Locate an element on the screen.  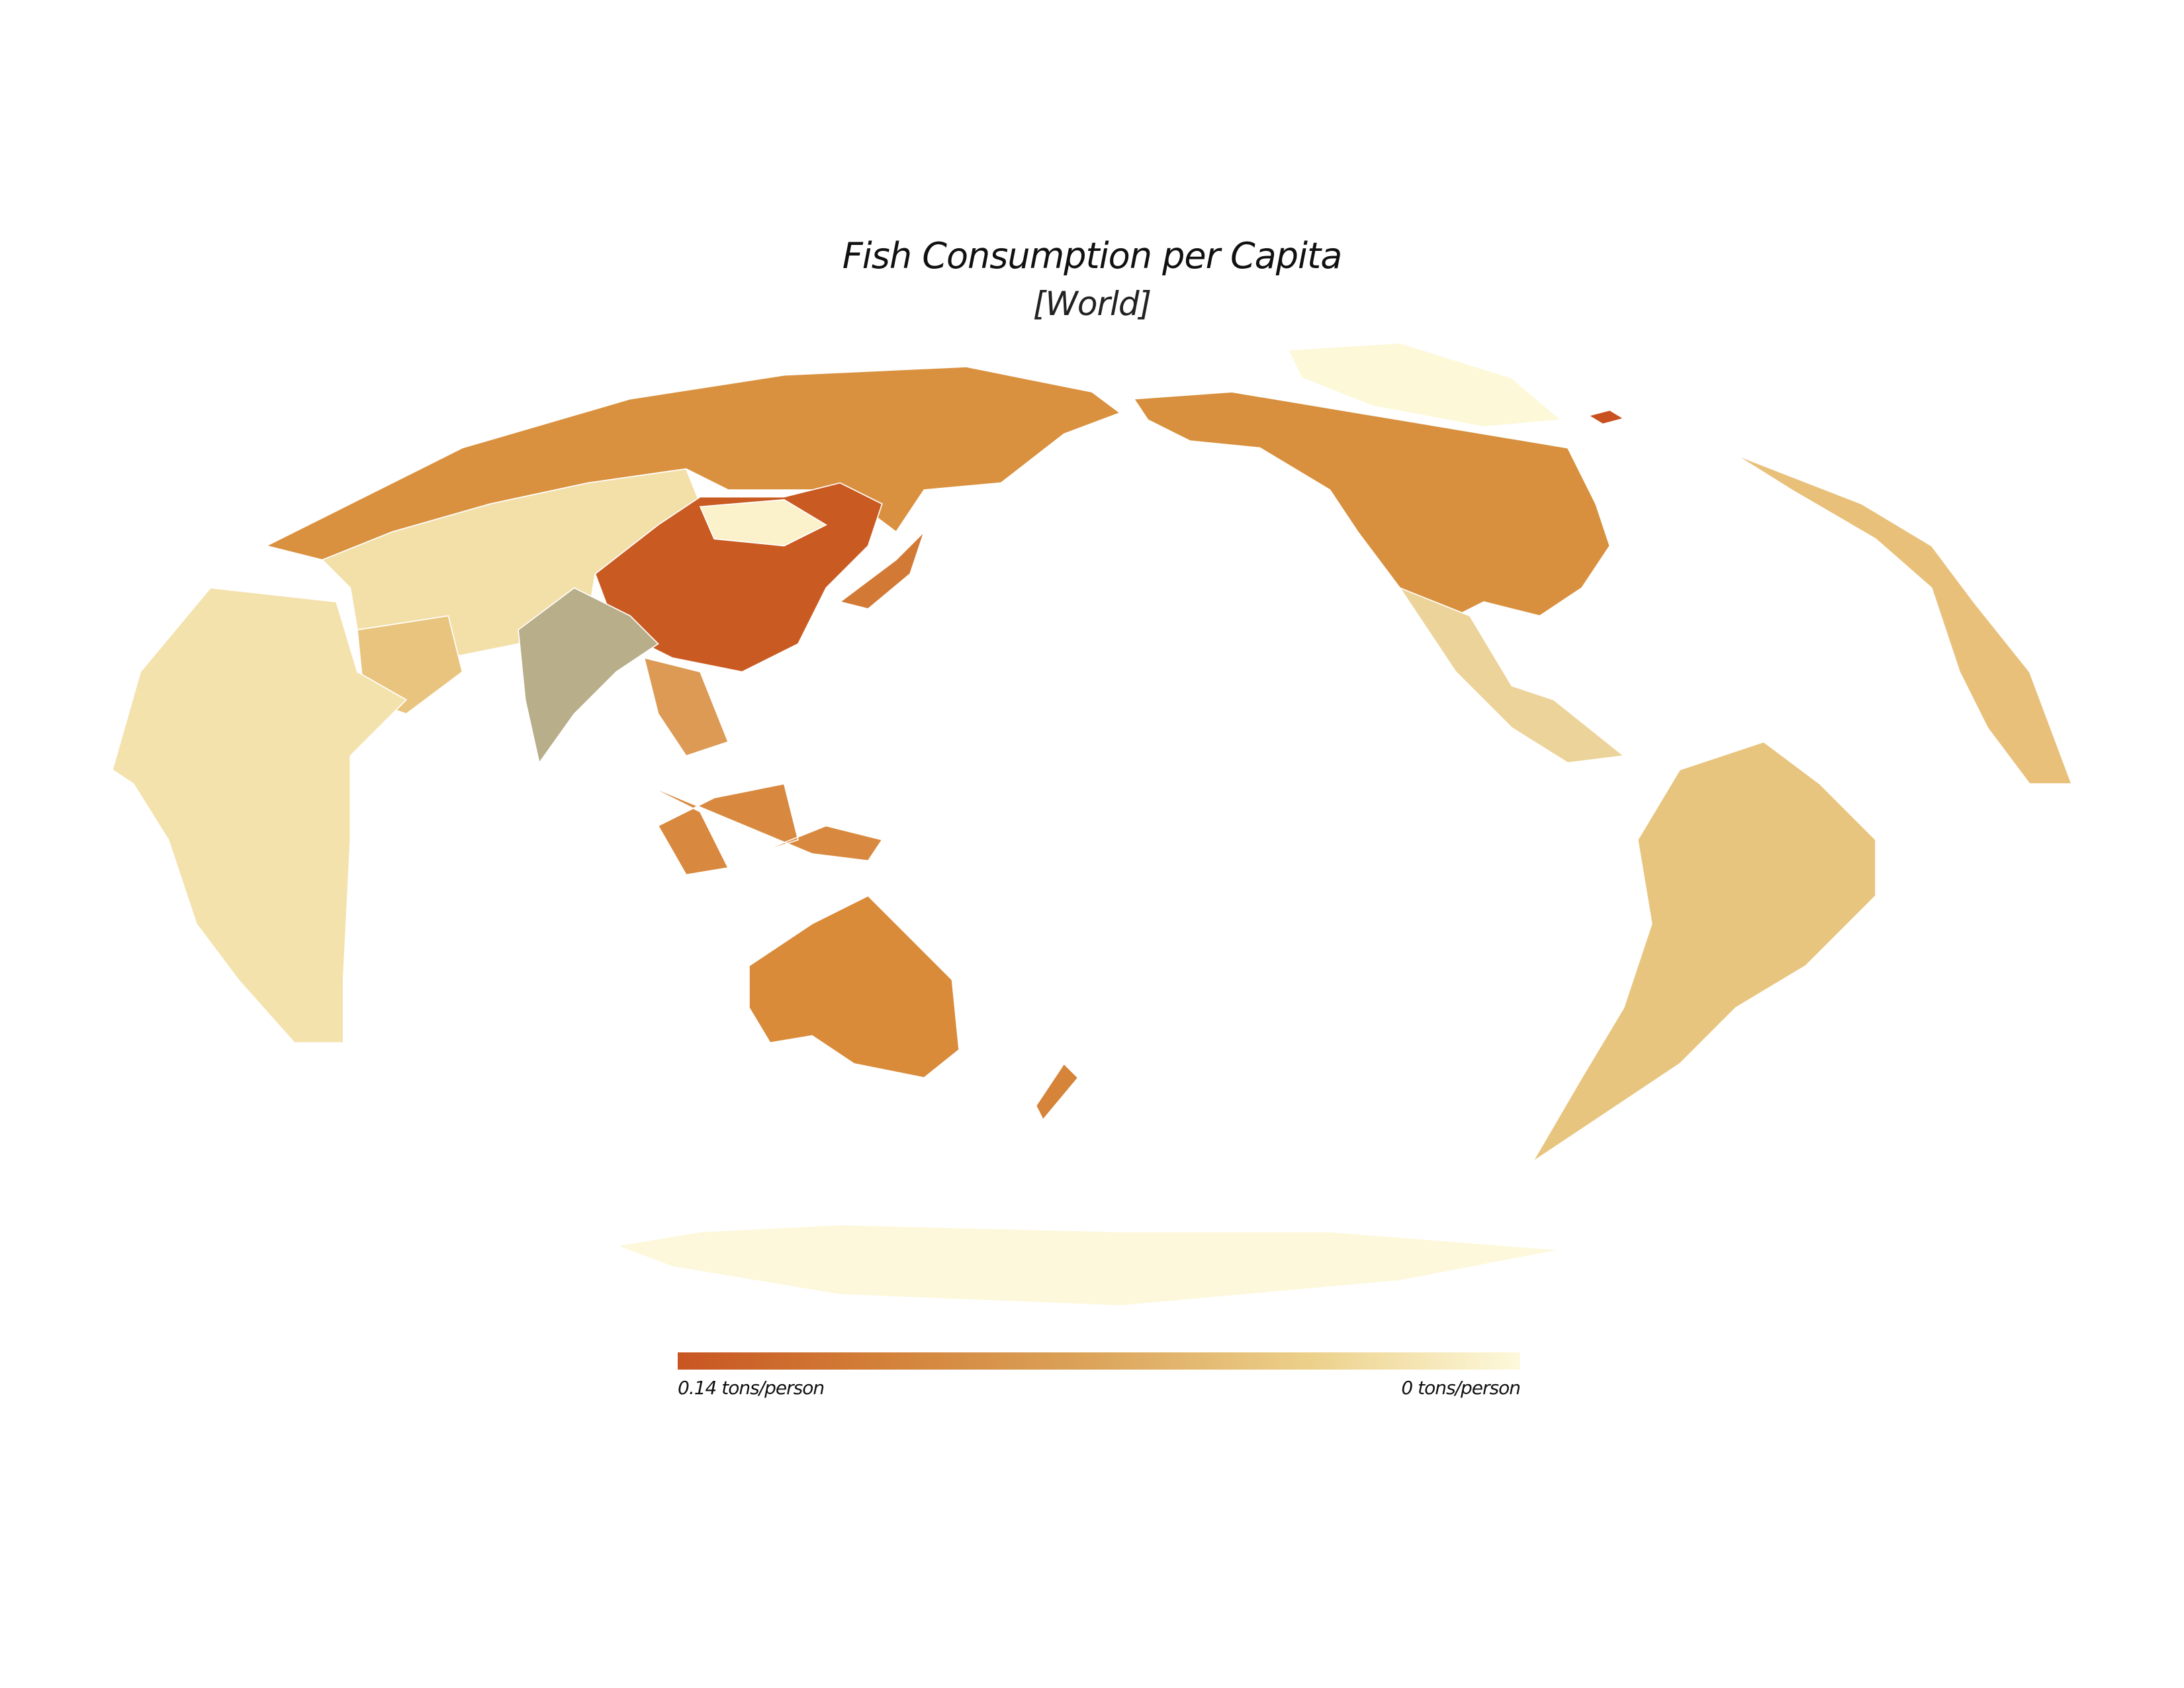
map-subtitle: [World] is located at coordinates (1092, 304).